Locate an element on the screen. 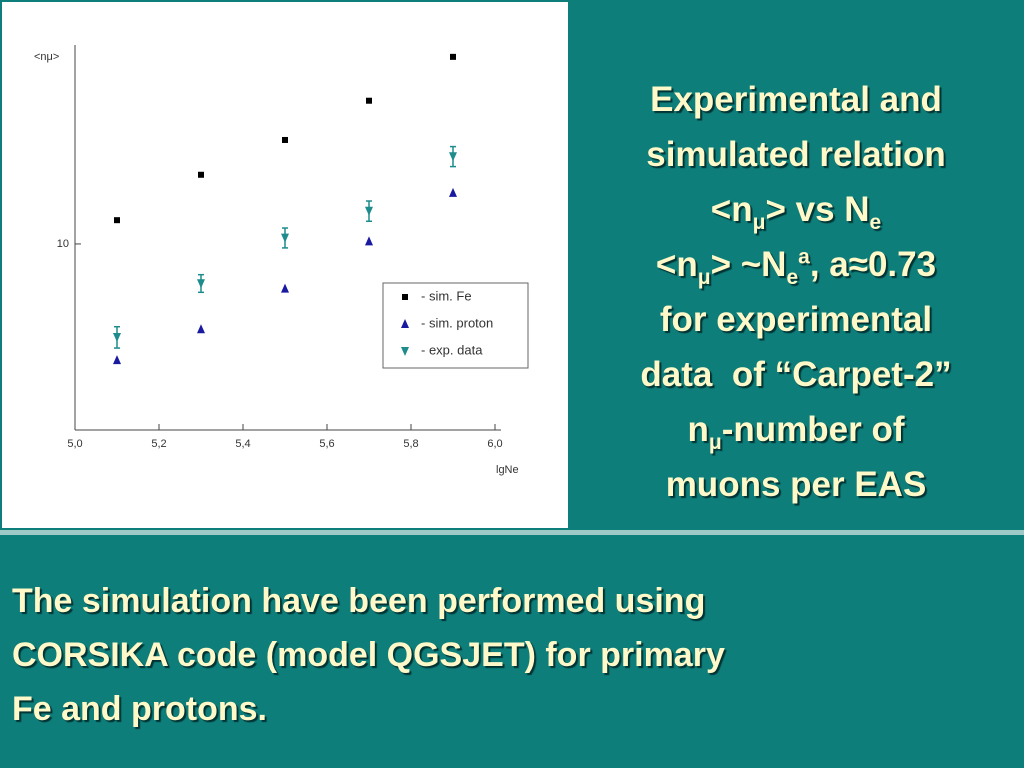 This screenshot has height=768, width=1024. side-line: nμ-number of is located at coordinates (796, 432).